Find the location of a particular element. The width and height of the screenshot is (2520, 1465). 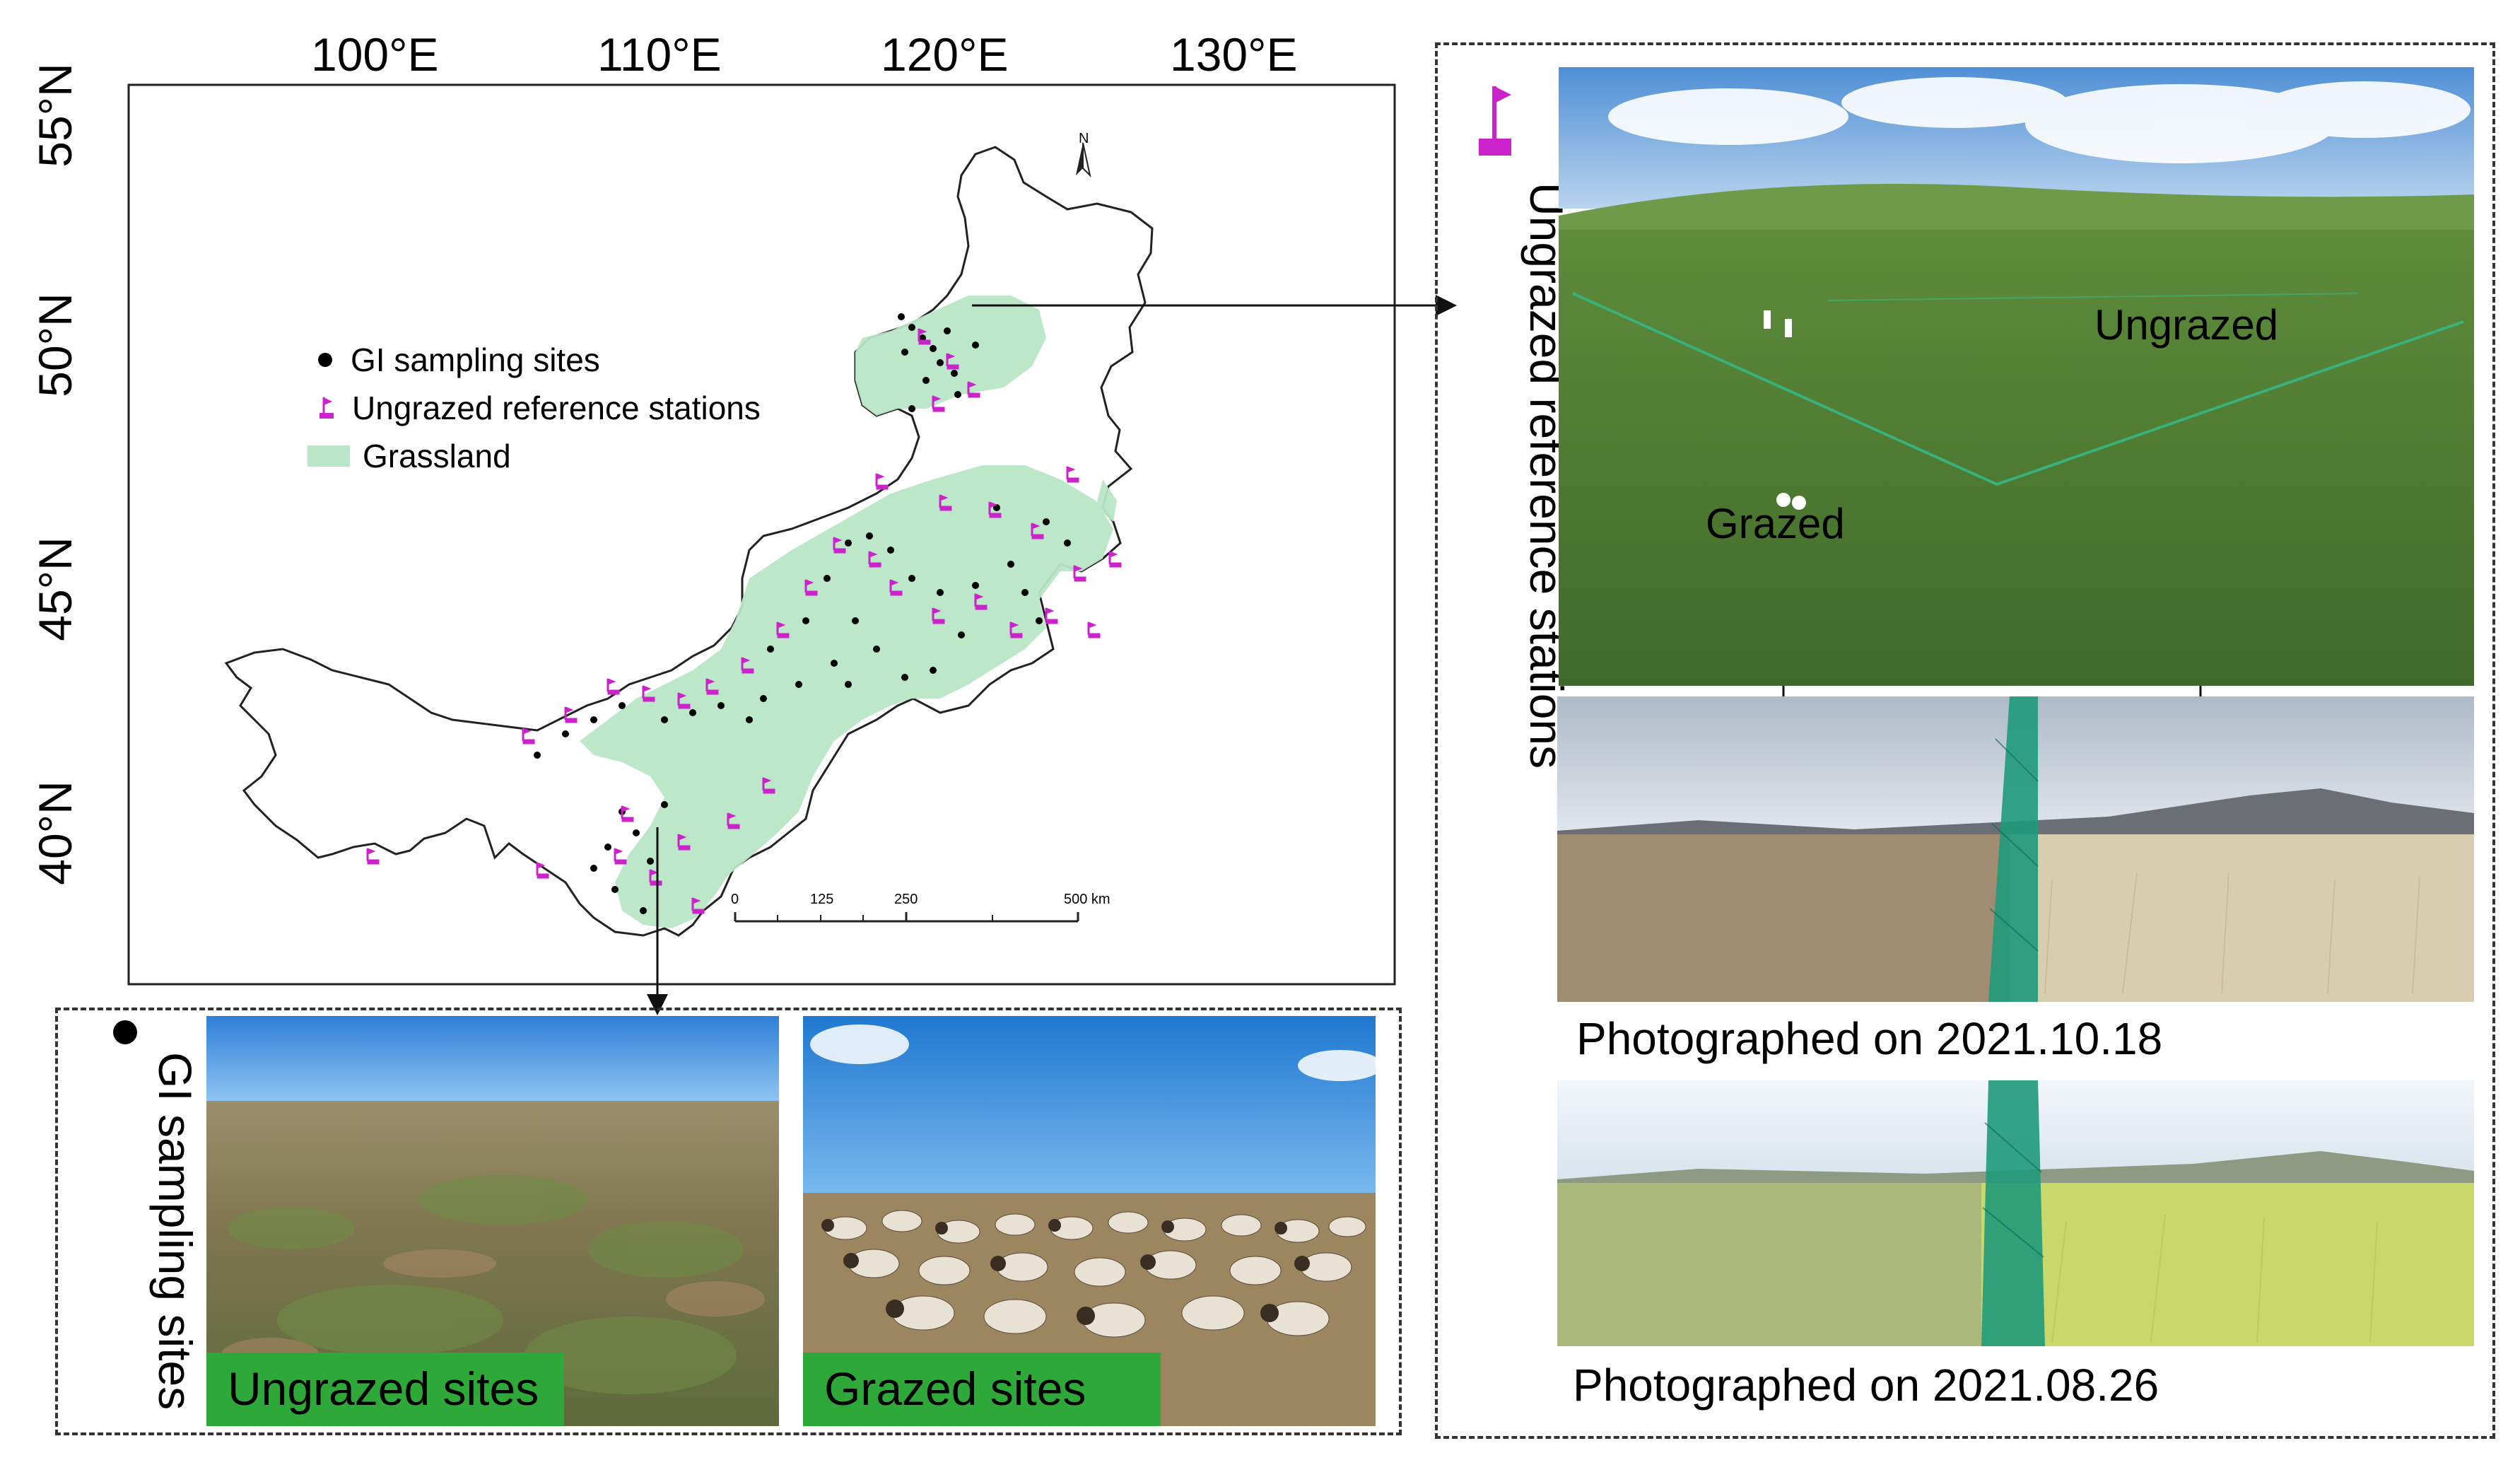

legend-sampling: GI sampling sites is located at coordinates (459, 360).